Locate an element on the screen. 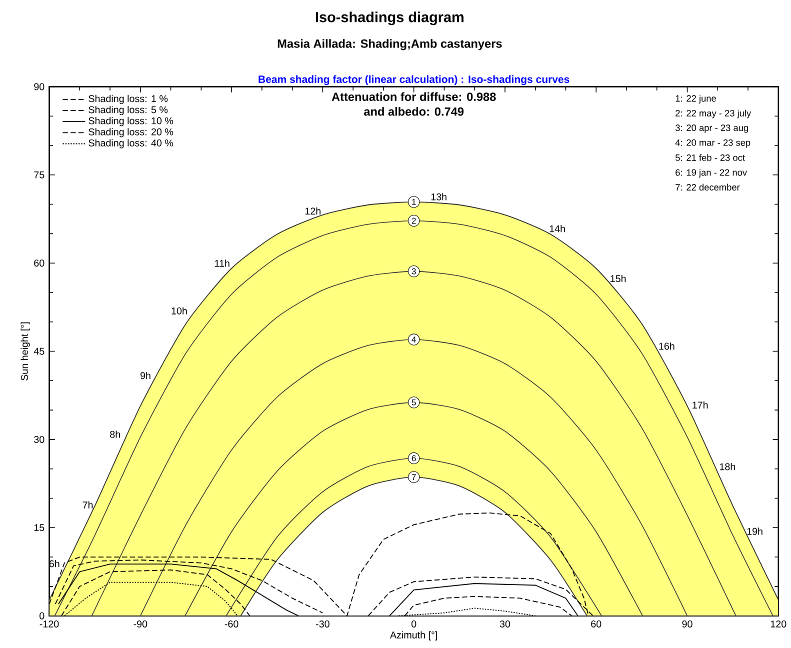  x-tick-label: 0 is located at coordinates (413, 624).